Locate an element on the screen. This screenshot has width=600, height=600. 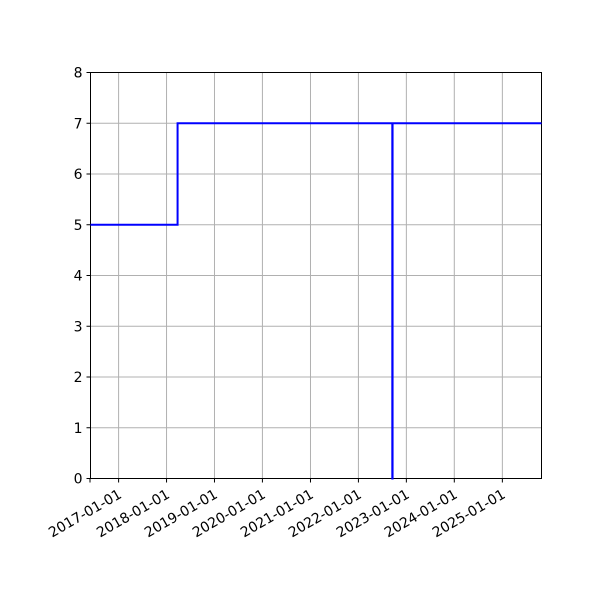
y-tick-label: 2 is located at coordinates (78, 378).